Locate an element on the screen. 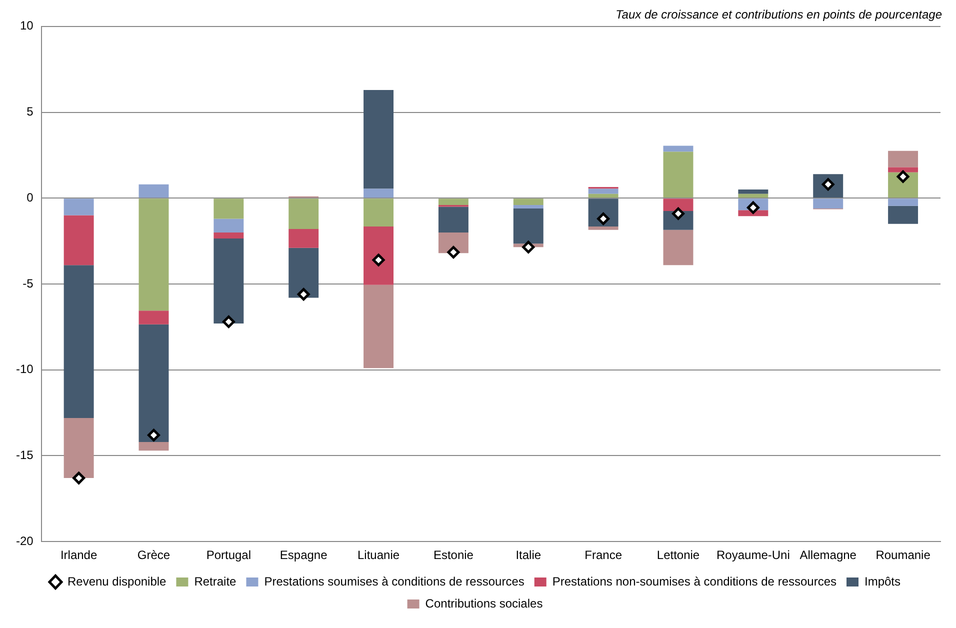 This screenshot has height=628, width=956. legend-label: Prestations soumises à conditions de ressources is located at coordinates (394, 581).